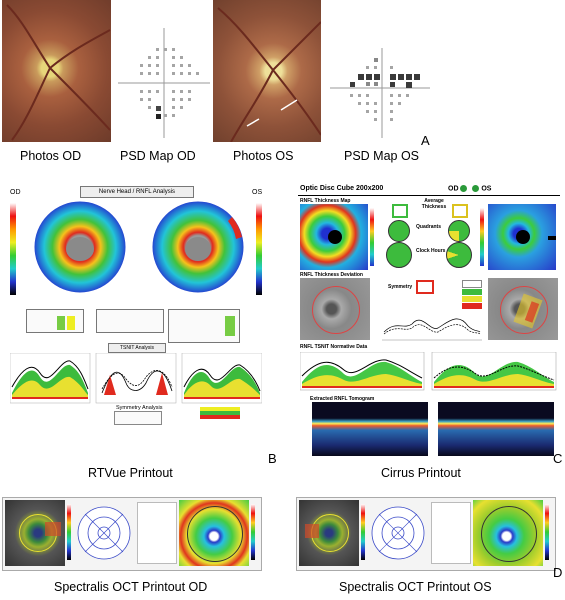  I want to click on legend-swatches, so click(472, 295).